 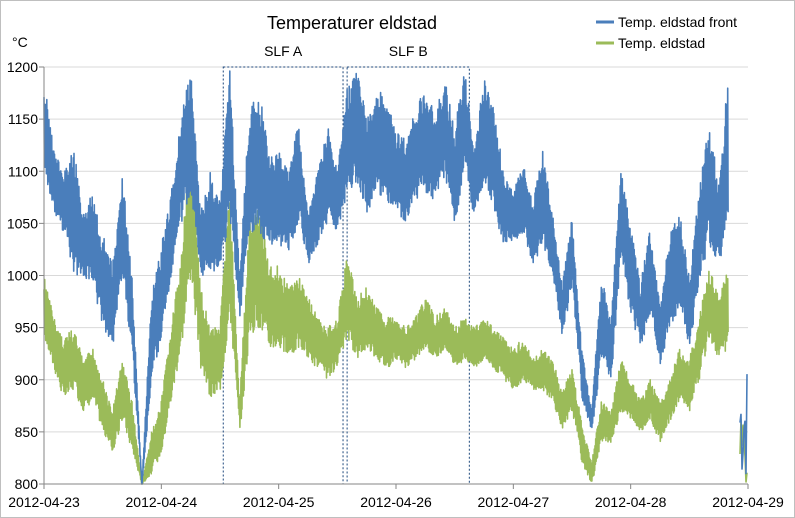 I want to click on y-tick-label: 1150, so click(x=23, y=119).